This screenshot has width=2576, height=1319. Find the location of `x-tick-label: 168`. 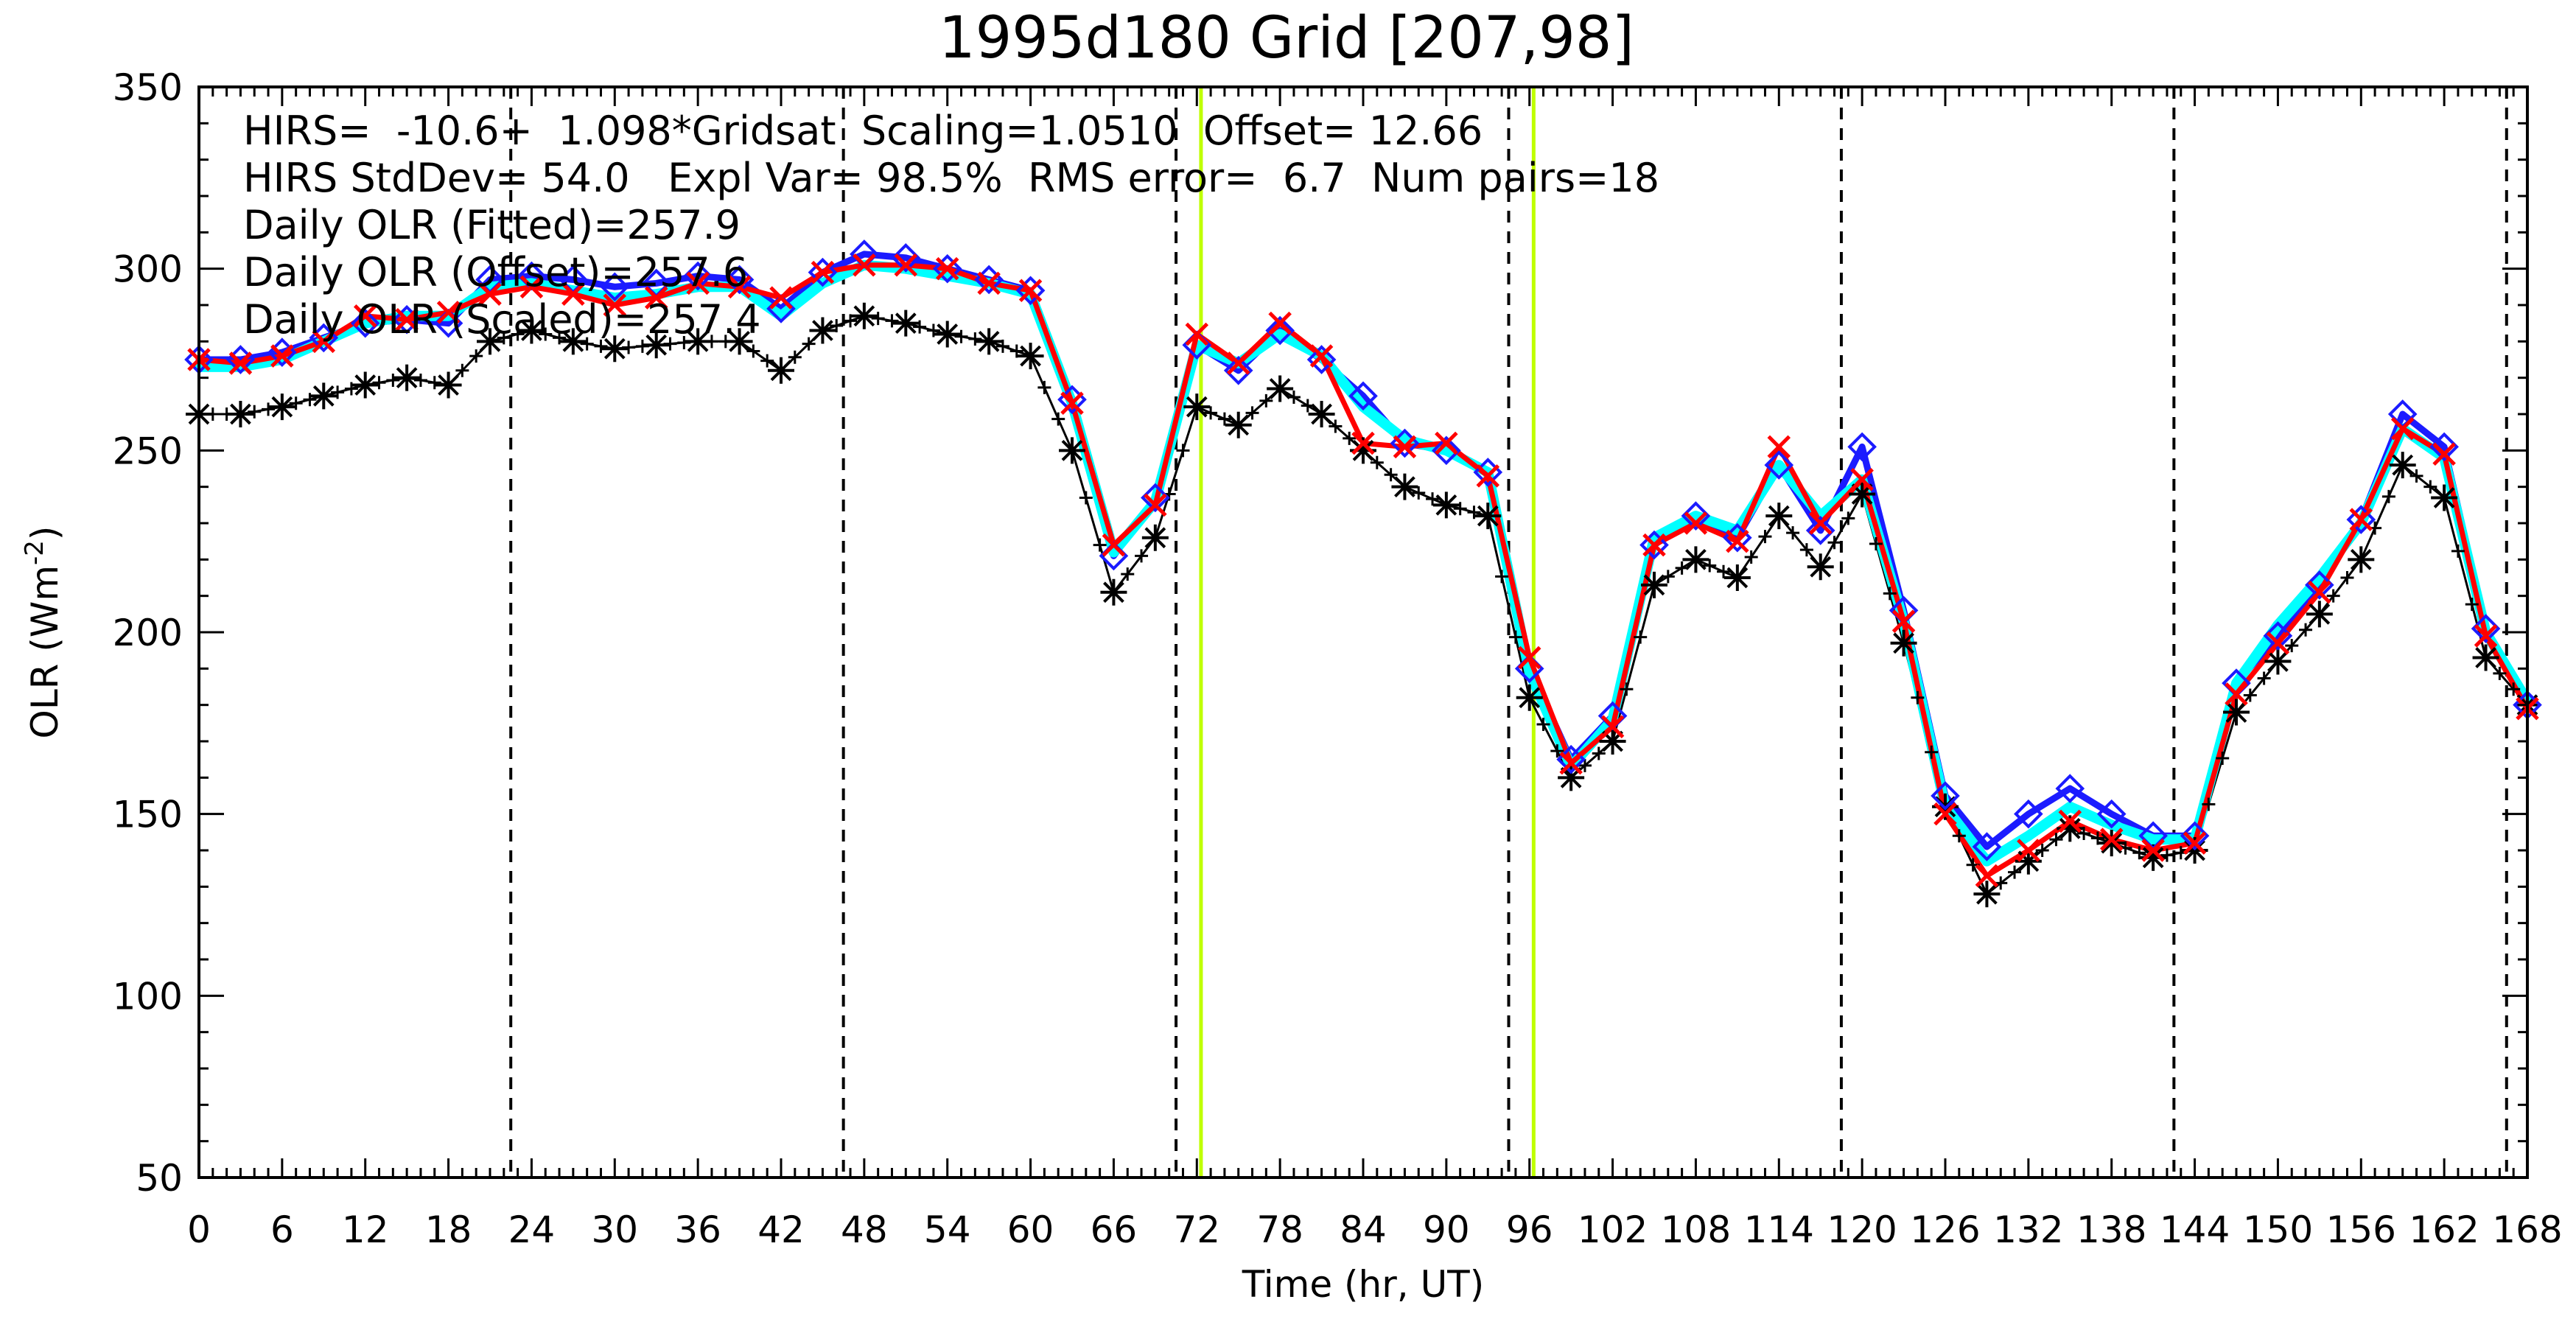

x-tick-label: 168 is located at coordinates (2527, 1229).